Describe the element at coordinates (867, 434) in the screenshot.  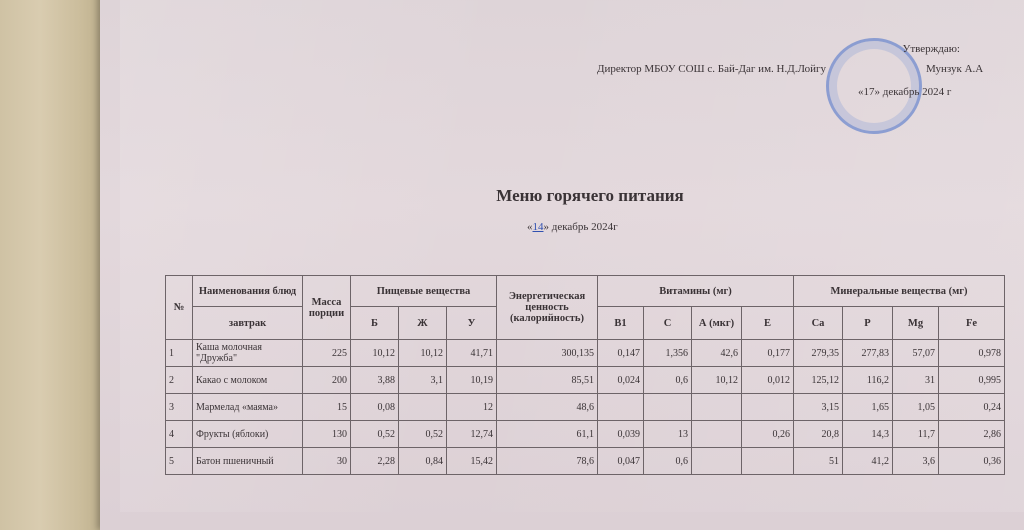
I see `table-cell: 14,3` at that location.